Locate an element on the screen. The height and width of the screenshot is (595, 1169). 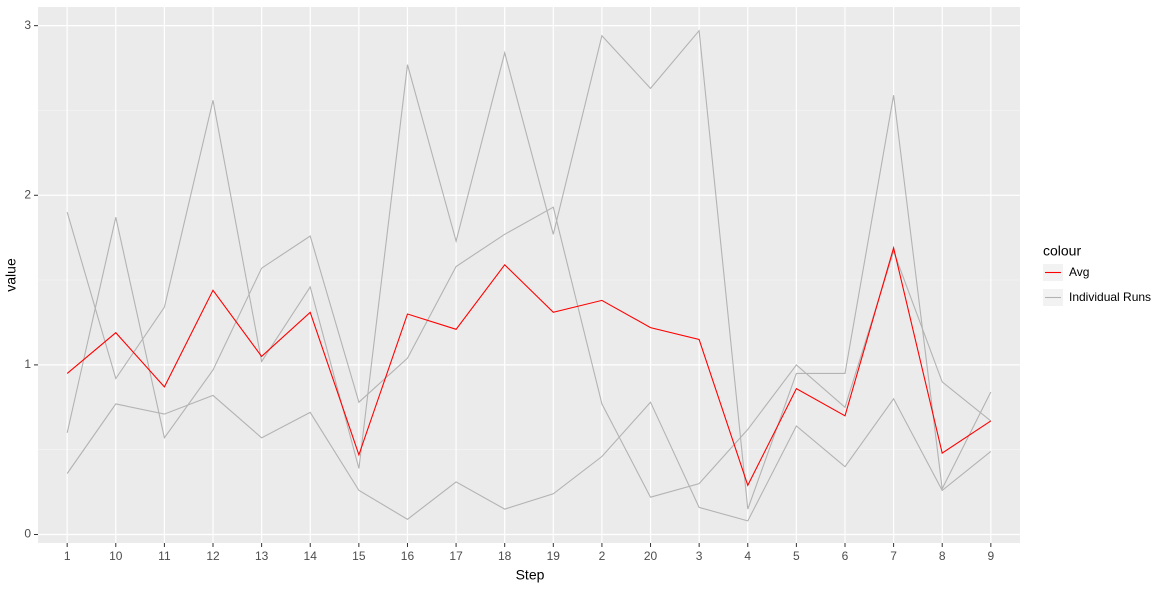
x-tick-label: 2 is located at coordinates (602, 556).